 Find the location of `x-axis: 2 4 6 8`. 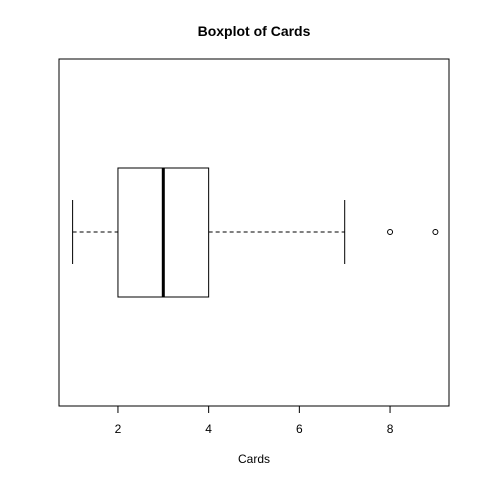

x-axis: 2 4 6 8 is located at coordinates (254, 420).